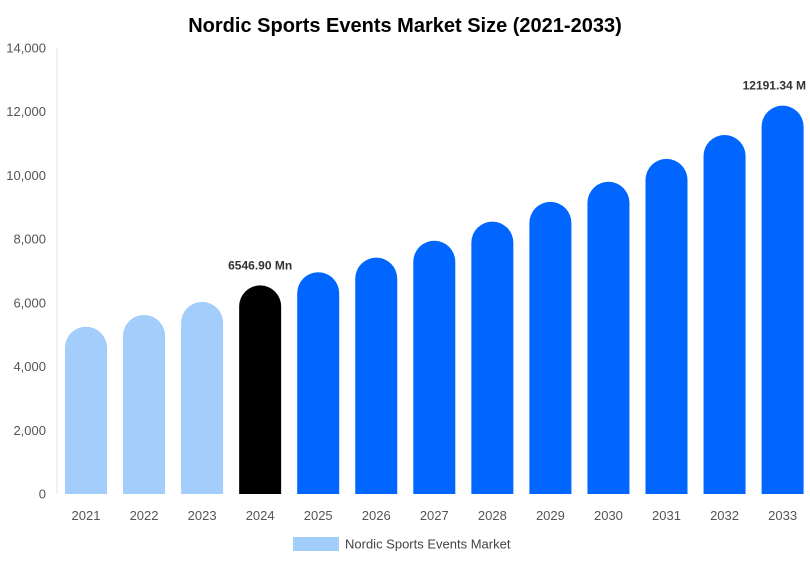 This screenshot has width=810, height=562. I want to click on y-tick-label: 8,000, so click(29, 239).